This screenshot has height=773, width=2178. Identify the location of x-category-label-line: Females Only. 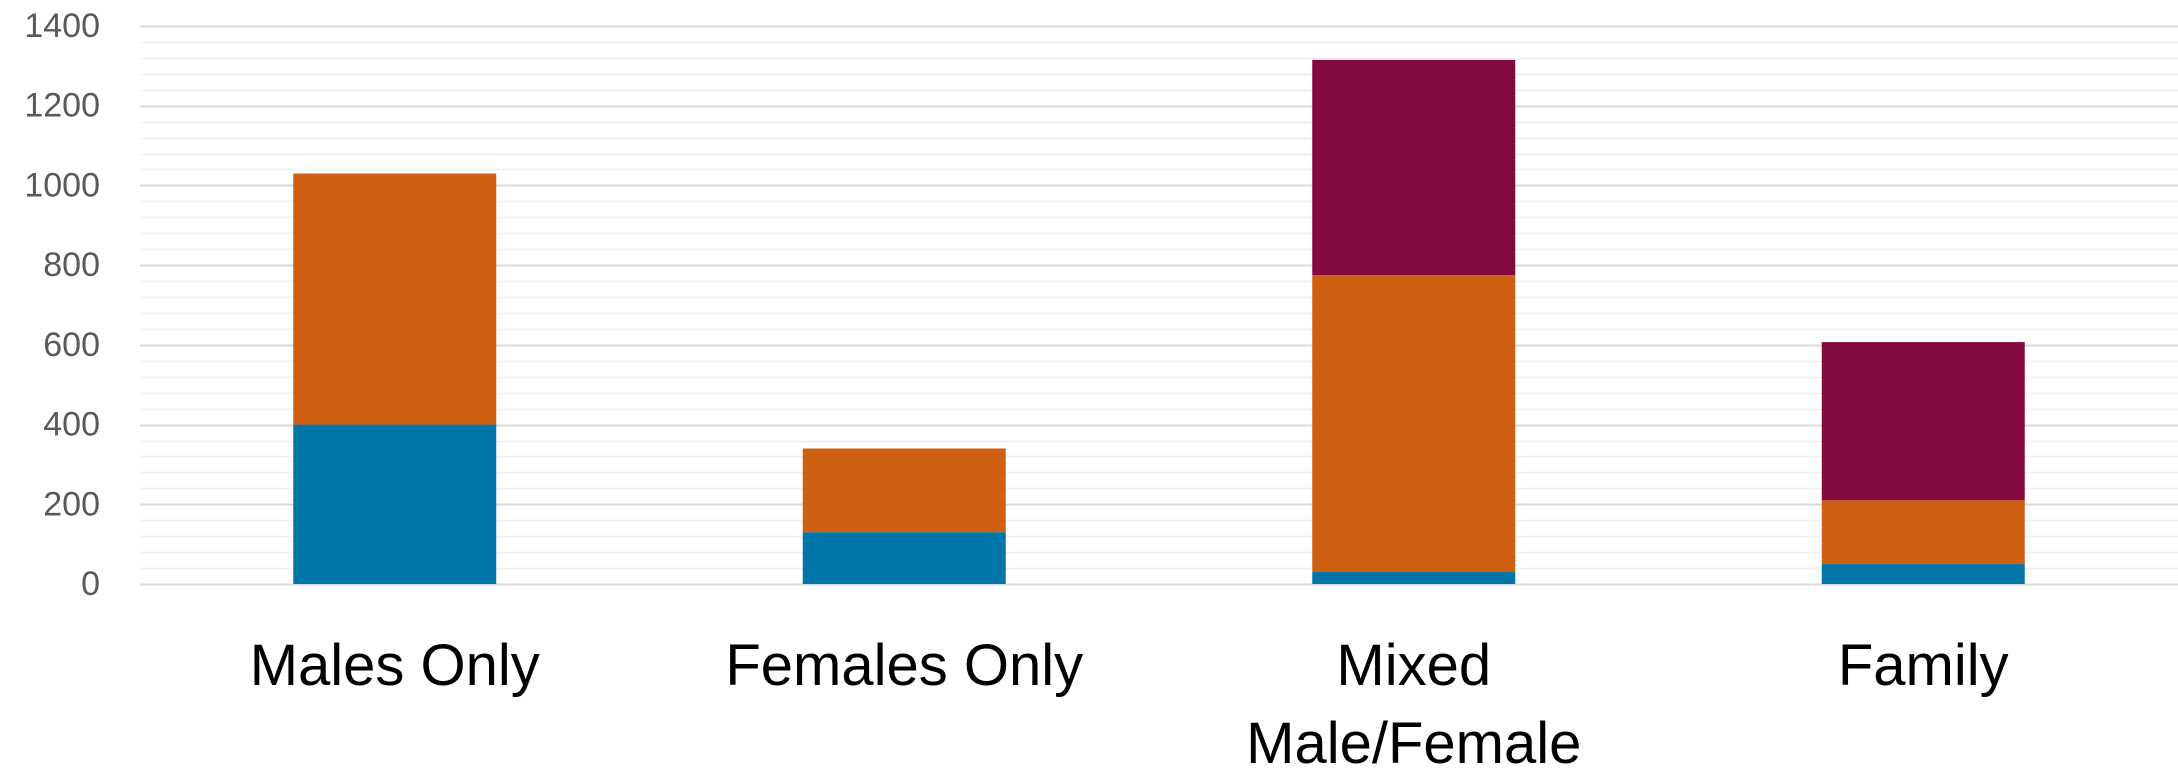
(904, 665).